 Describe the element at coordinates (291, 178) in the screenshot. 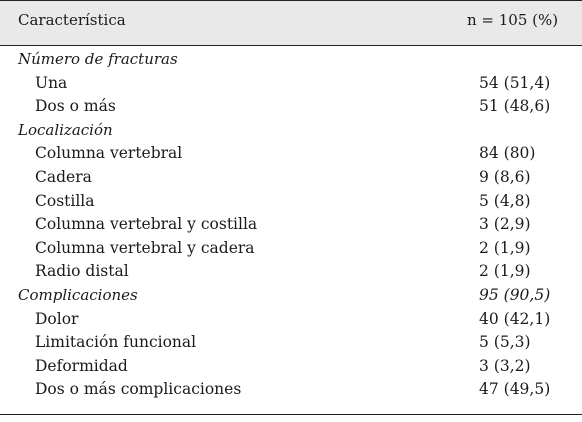

I see `table-row: Cadera 9 (8,6)` at that location.